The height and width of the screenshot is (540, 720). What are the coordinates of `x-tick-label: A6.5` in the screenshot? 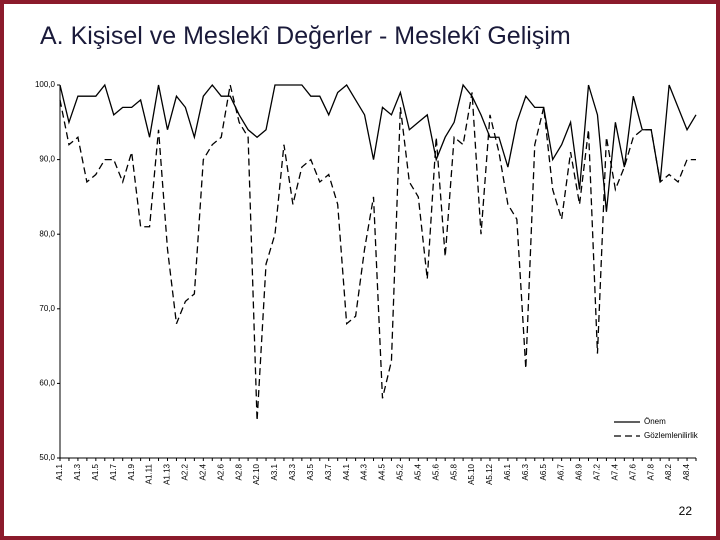 It's located at (543, 471).